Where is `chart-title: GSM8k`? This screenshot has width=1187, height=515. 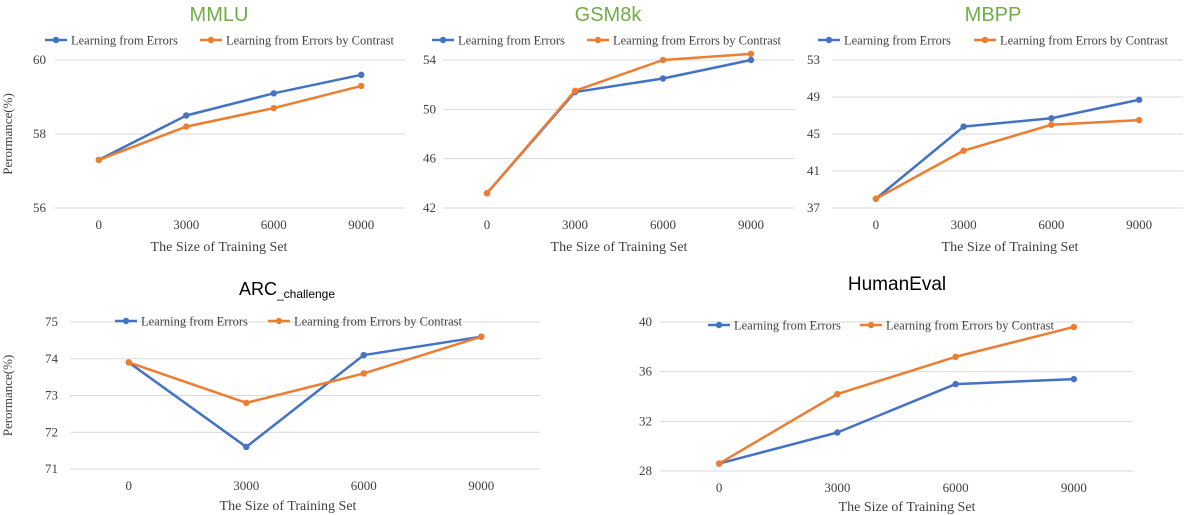 chart-title: GSM8k is located at coordinates (609, 15).